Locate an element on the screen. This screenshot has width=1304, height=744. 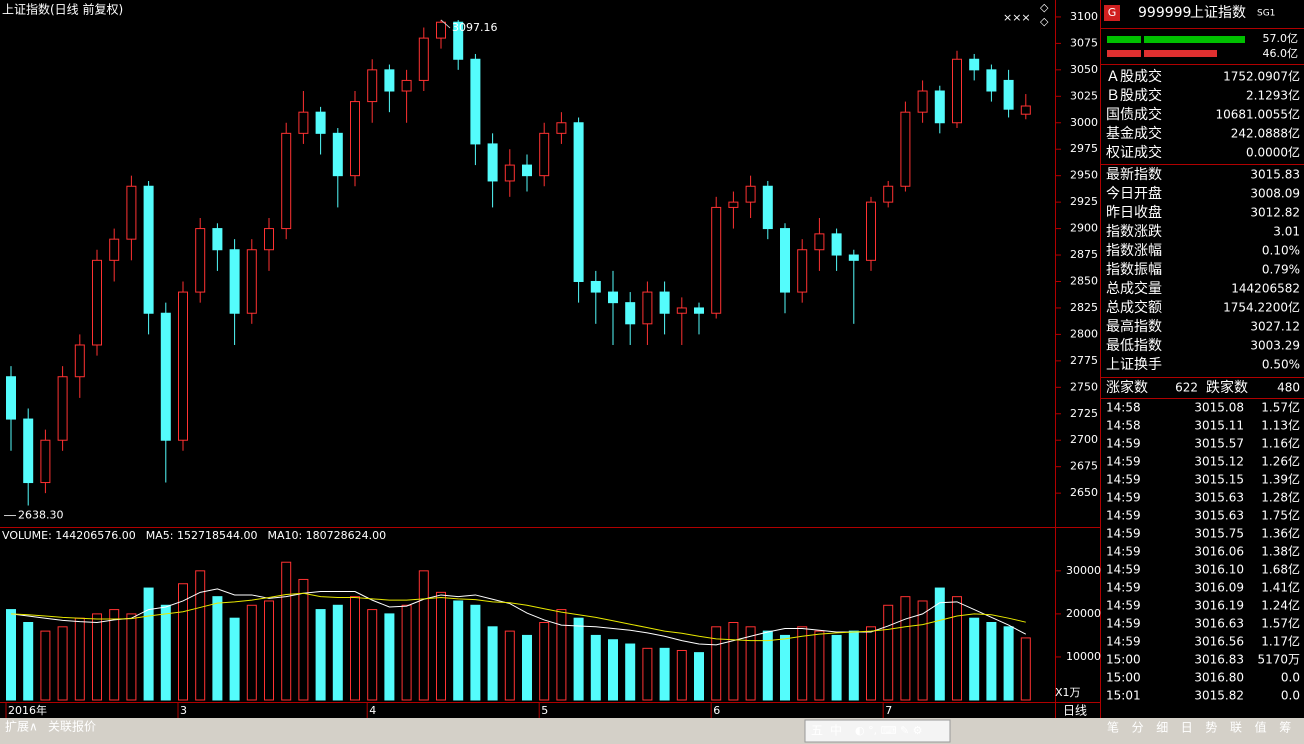
tick-price: 3015.57 is located at coordinates (1219, 444).